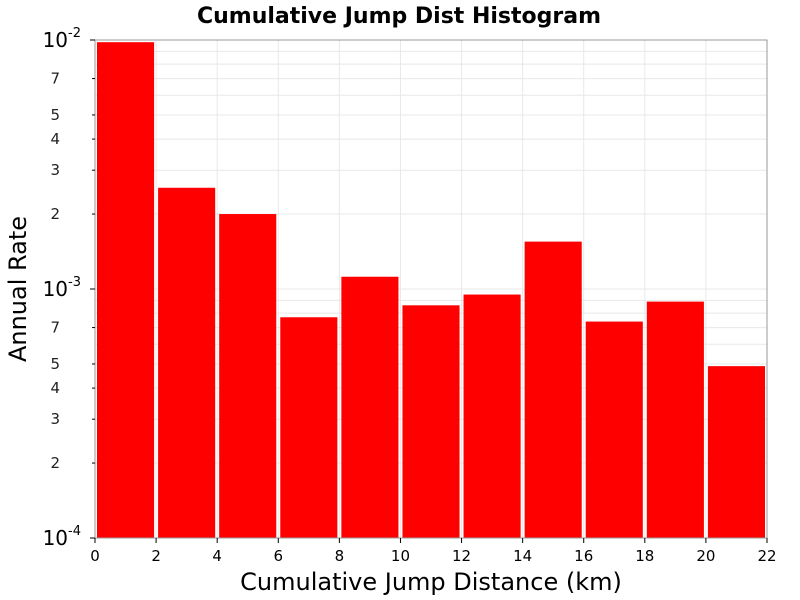 This screenshot has height=600, width=800. I want to click on x-tick-label: 12, so click(461, 556).